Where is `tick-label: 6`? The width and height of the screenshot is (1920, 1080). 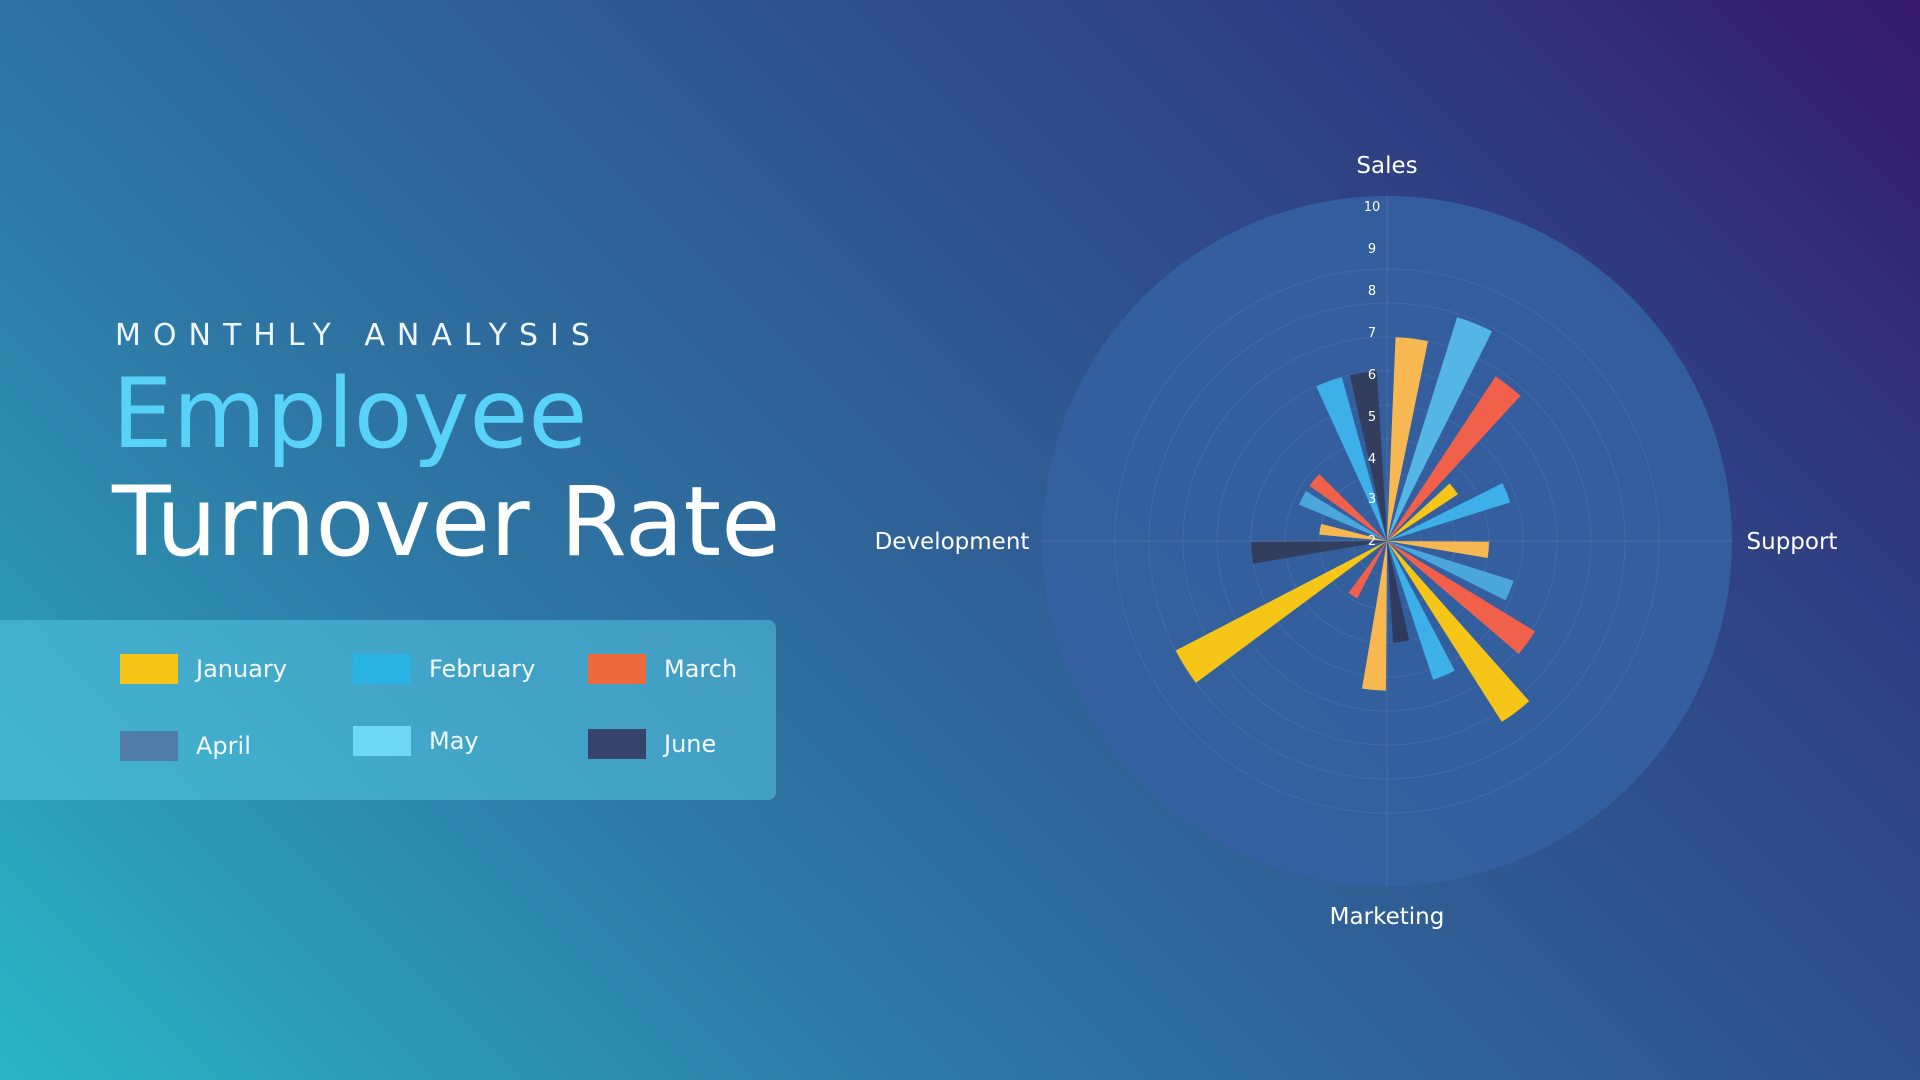 tick-label: 6 is located at coordinates (1372, 375).